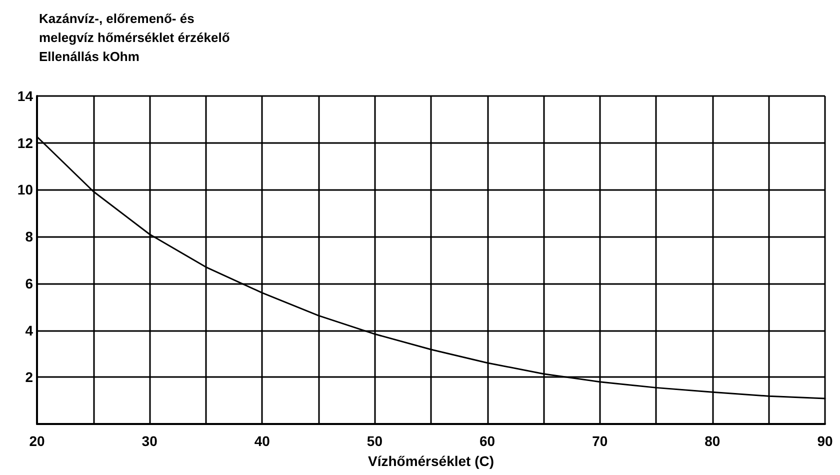 Image resolution: width=840 pixels, height=475 pixels. Describe the element at coordinates (29, 330) in the screenshot. I see `y-tick-label: 4` at that location.